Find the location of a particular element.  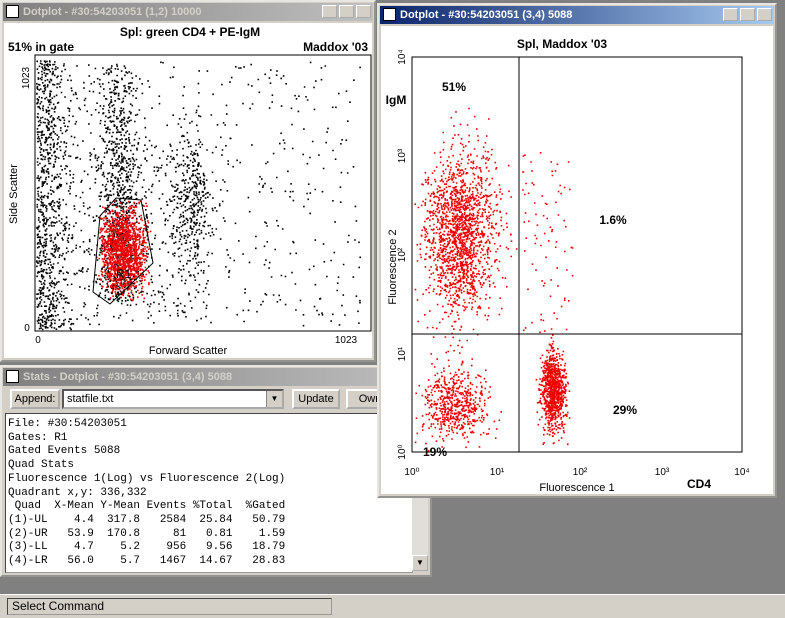

dotplot2-title-bar: Dotplot - #30:54203051 (3,4) 5088 is located at coordinates (577, 15).